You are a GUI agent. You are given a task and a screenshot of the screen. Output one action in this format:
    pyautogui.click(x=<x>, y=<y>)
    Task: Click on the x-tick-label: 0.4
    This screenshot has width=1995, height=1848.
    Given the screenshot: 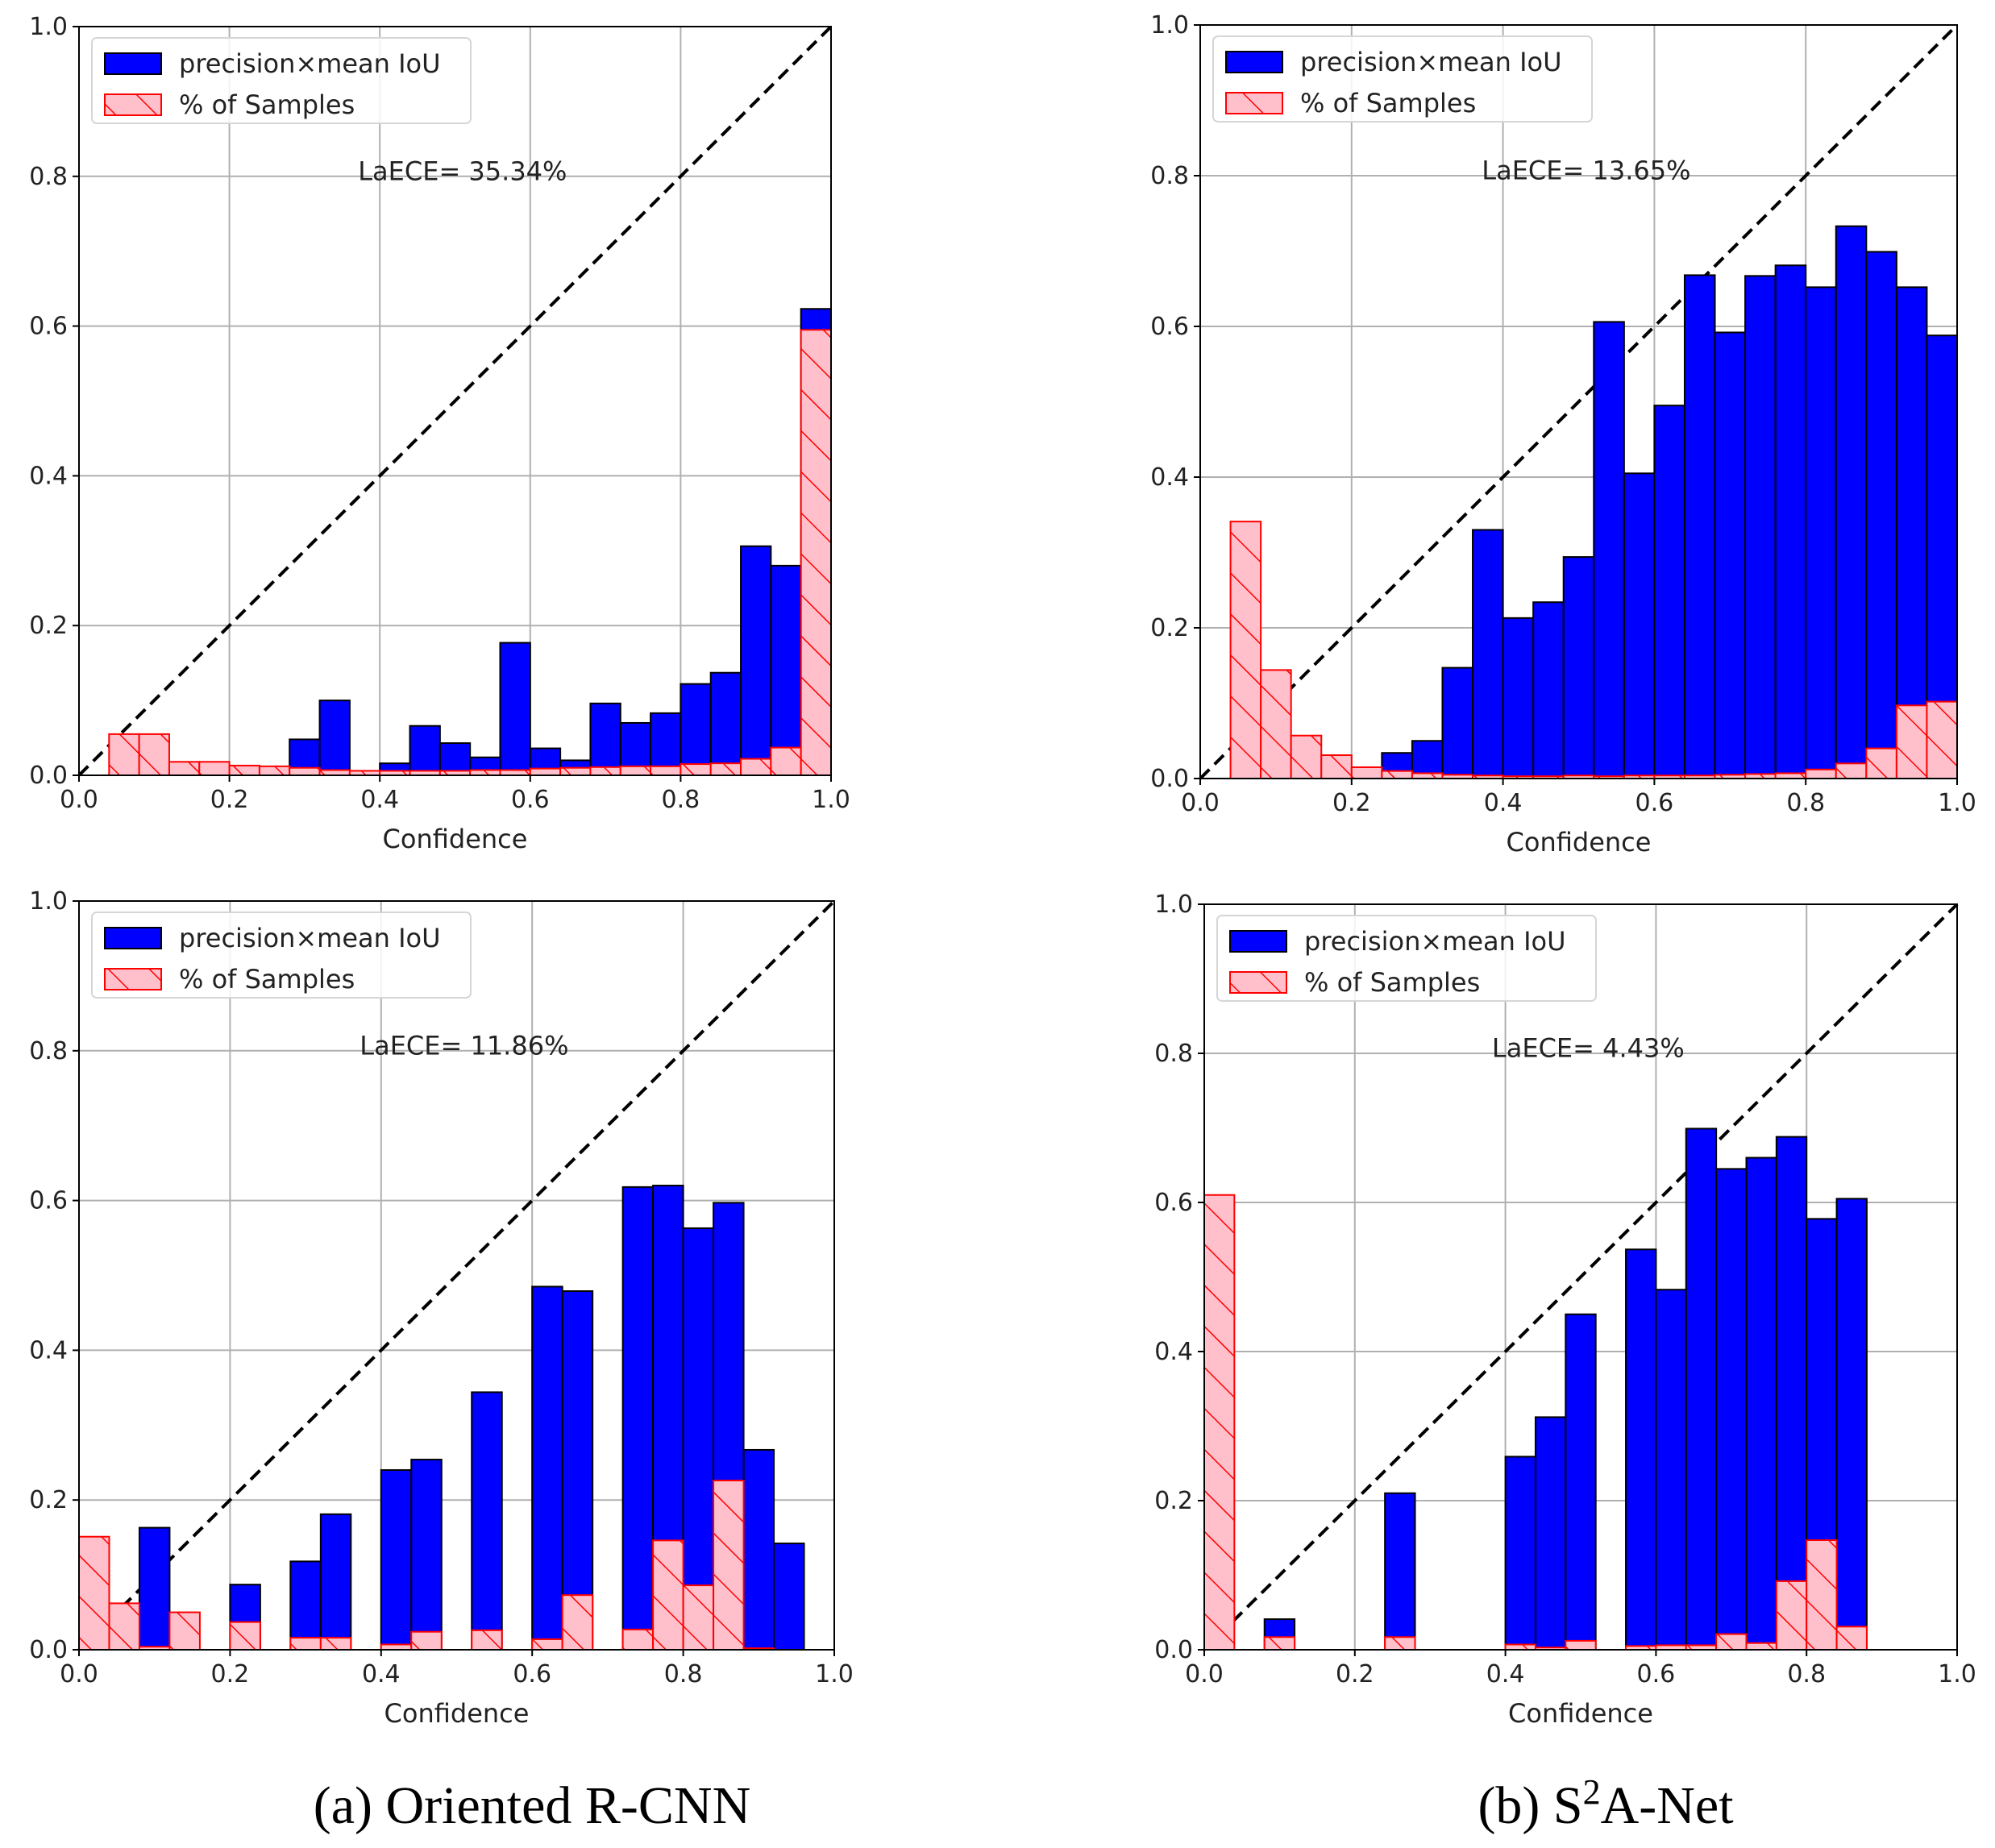 What is the action you would take?
    pyautogui.click(x=1503, y=803)
    